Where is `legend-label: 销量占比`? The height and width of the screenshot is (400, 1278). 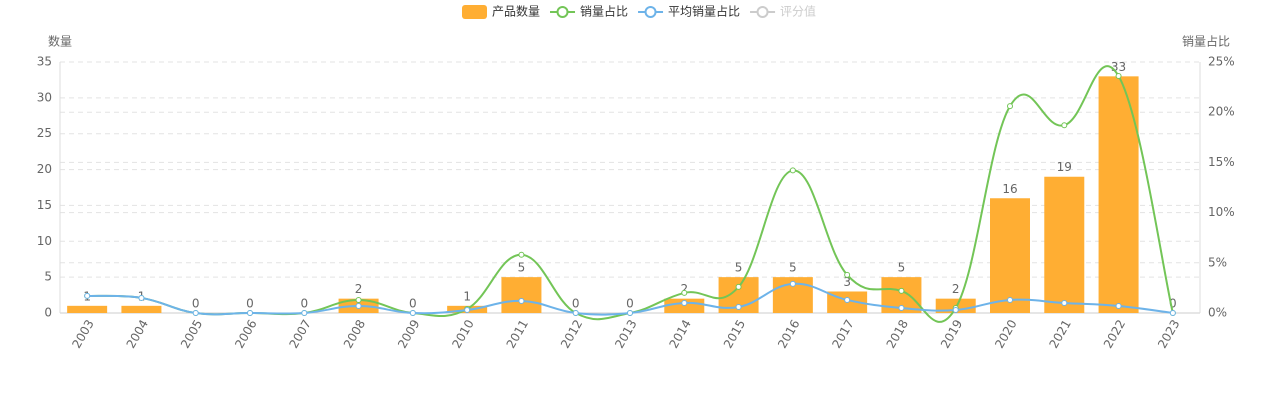
legend-label: 销量占比 is located at coordinates (604, 11).